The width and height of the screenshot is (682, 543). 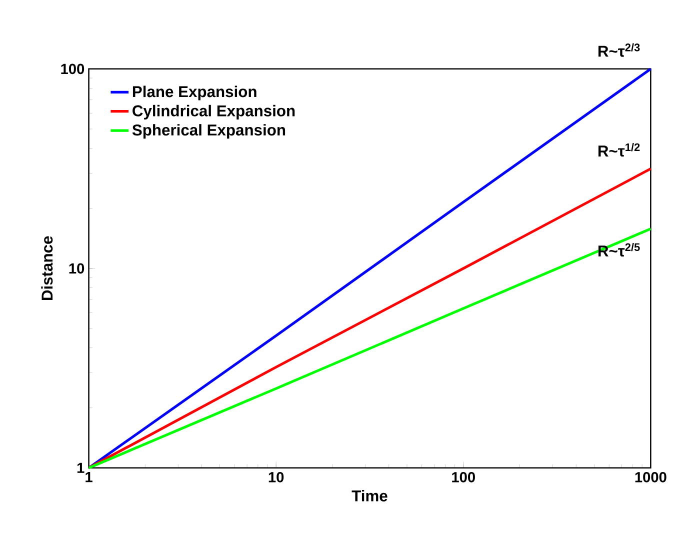 I want to click on legend-label: Plane Expansion, so click(x=194, y=93).